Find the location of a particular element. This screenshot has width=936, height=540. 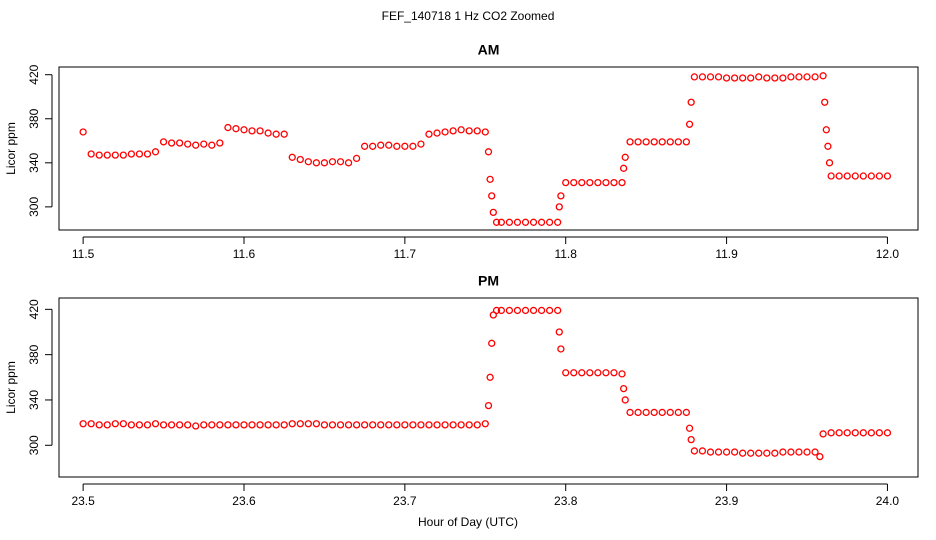

x-tick-label: 11.5 is located at coordinates (83, 254).